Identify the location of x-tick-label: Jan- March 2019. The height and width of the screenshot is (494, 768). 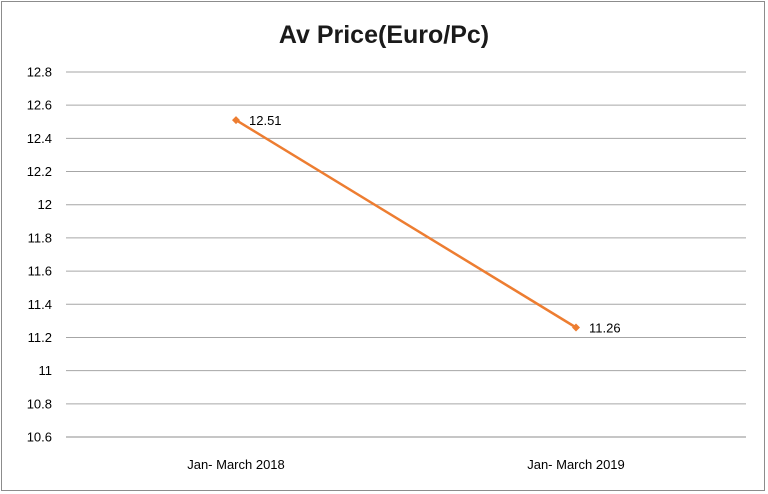
(576, 464).